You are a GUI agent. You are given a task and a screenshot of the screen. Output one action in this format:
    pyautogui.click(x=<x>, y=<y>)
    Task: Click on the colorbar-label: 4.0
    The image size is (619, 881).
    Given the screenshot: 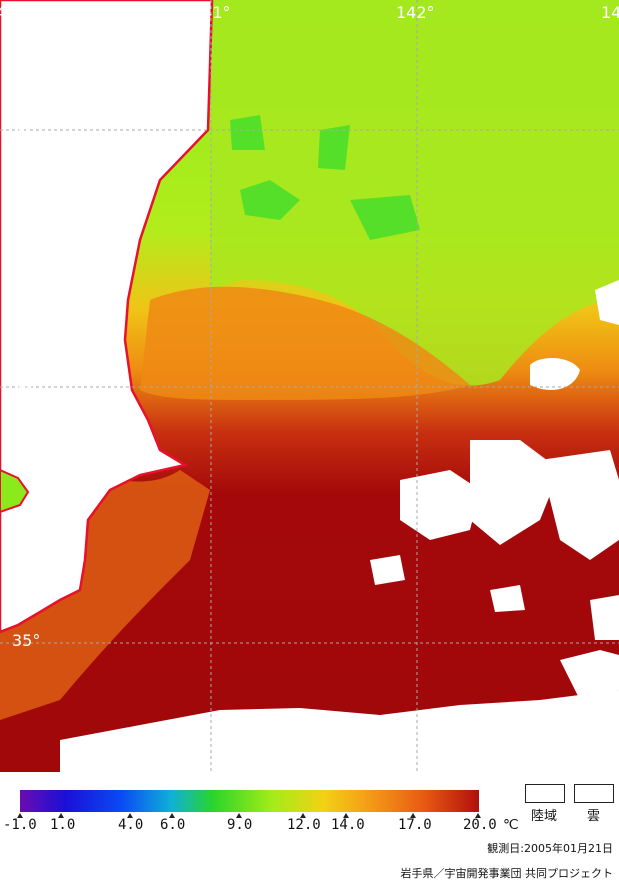 What is the action you would take?
    pyautogui.click(x=131, y=825)
    